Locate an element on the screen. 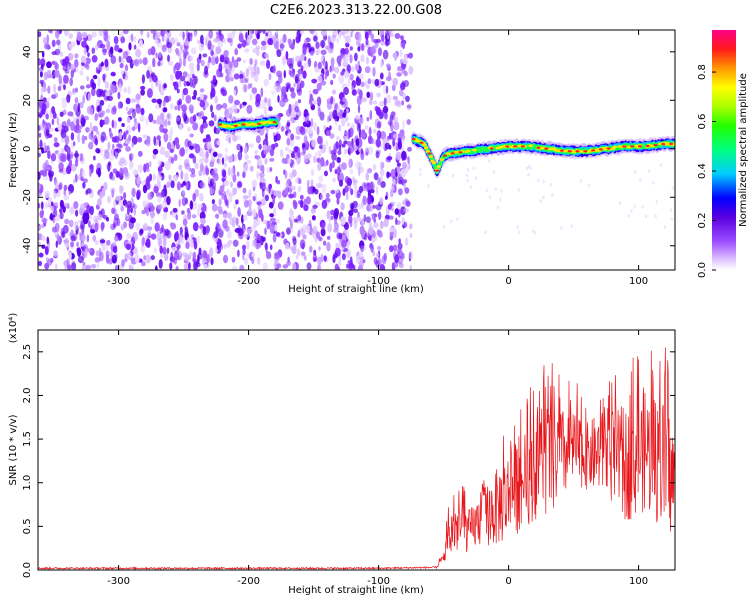 The width and height of the screenshot is (750, 600). signal-track-mark is located at coordinates (232, 127).